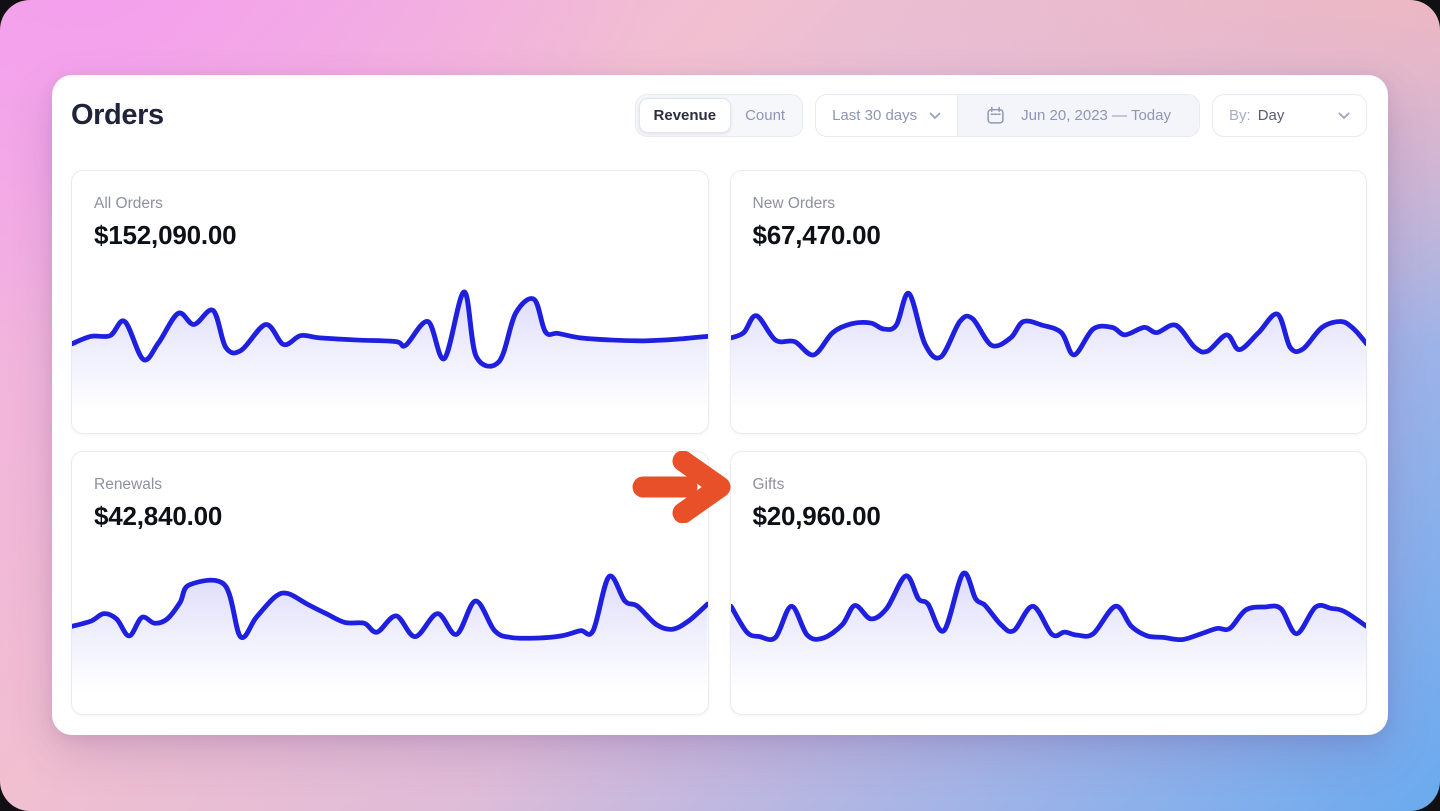  What do you see at coordinates (875, 115) in the screenshot?
I see `range-preset-label: Last 30 days` at bounding box center [875, 115].